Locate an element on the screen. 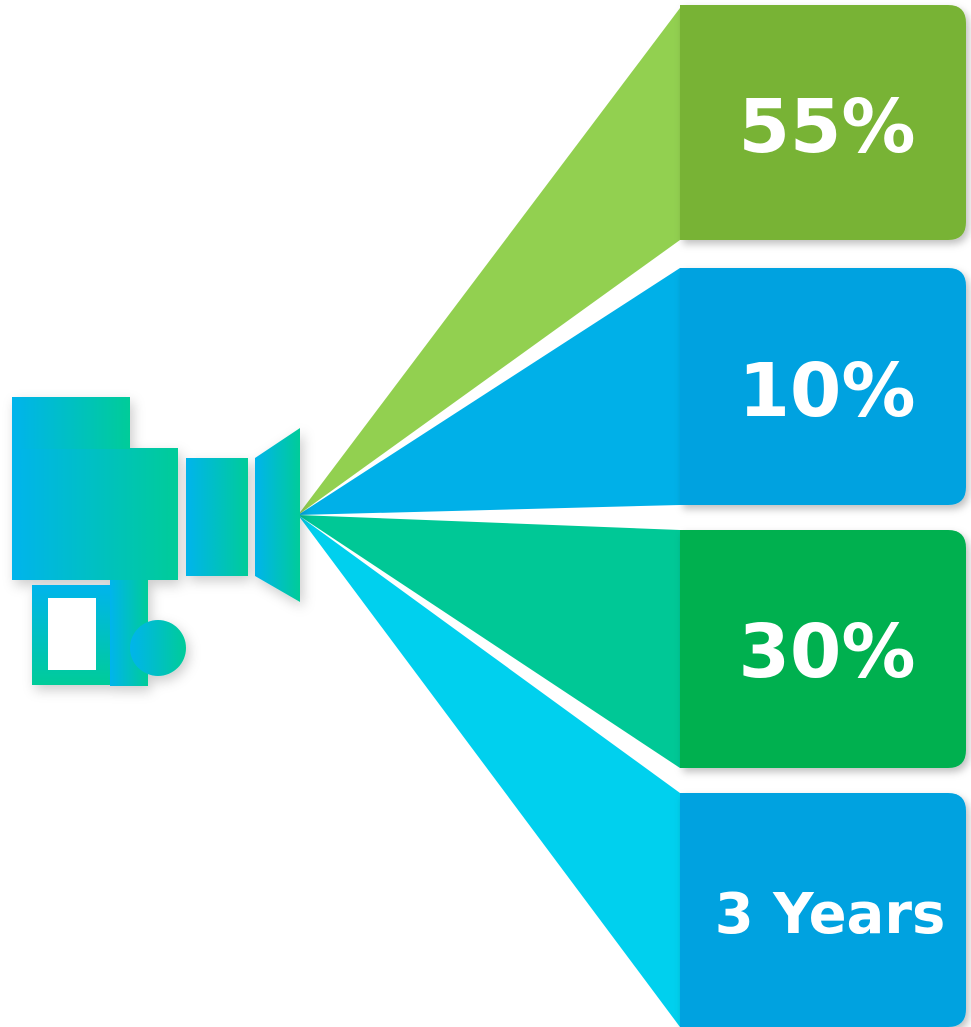 This screenshot has height=1027, width=971. camera-reel-circle is located at coordinates (158, 648).